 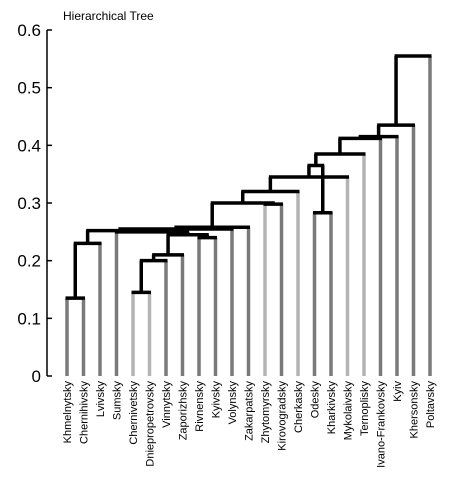 I want to click on y-tick-label: 0.2, so click(x=29, y=261).